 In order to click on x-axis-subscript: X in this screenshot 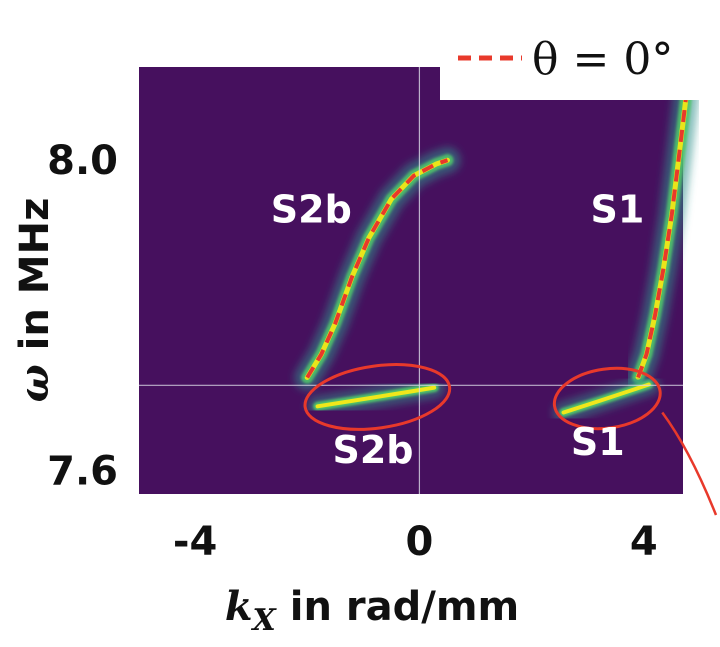, I will do `click(264, 620)`.